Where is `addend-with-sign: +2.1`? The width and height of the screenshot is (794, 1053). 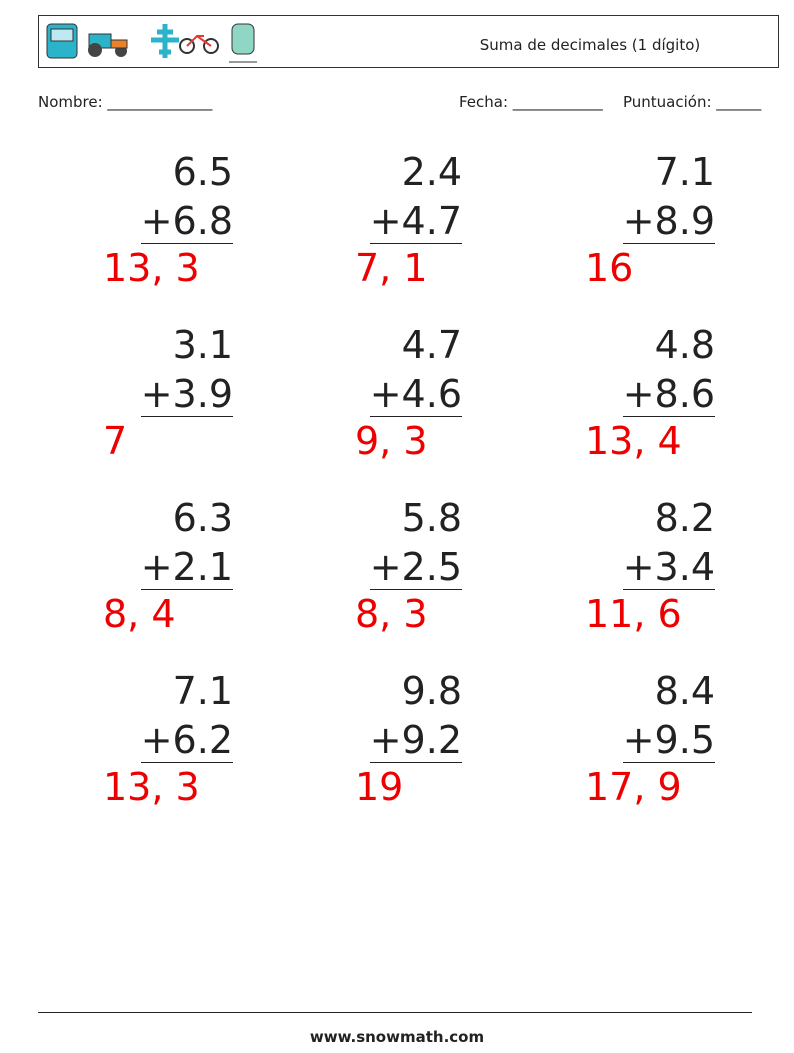 addend-with-sign: +2.1 is located at coordinates (186, 567).